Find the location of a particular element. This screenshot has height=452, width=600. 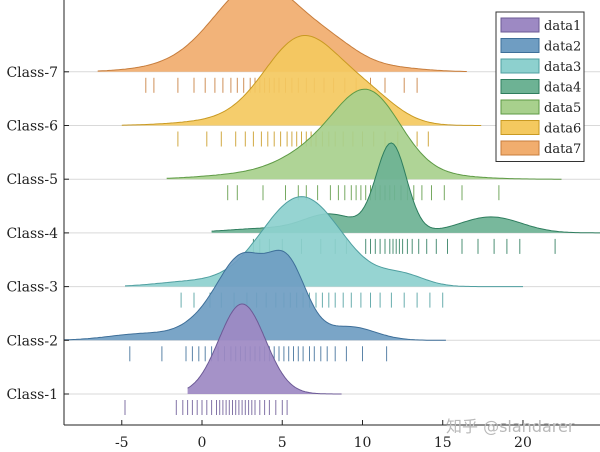

density-line-data6 is located at coordinates (301, 80).